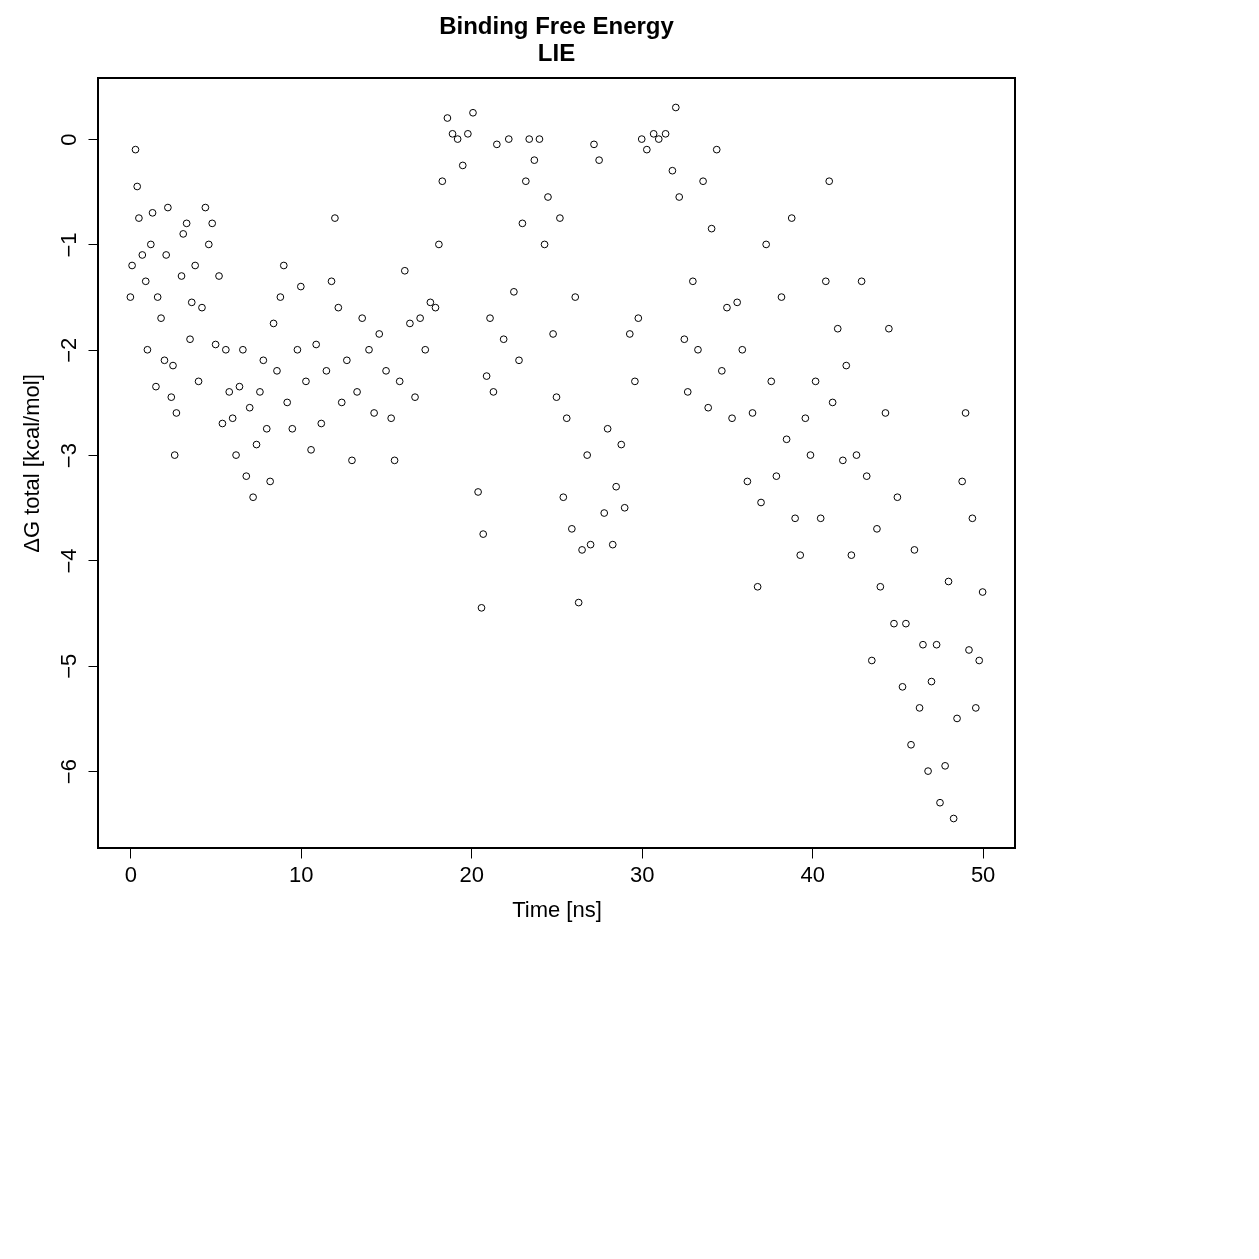 The image size is (1259, 1259). Describe the element at coordinates (68, 772) in the screenshot. I see `y-tick-label: −6` at that location.